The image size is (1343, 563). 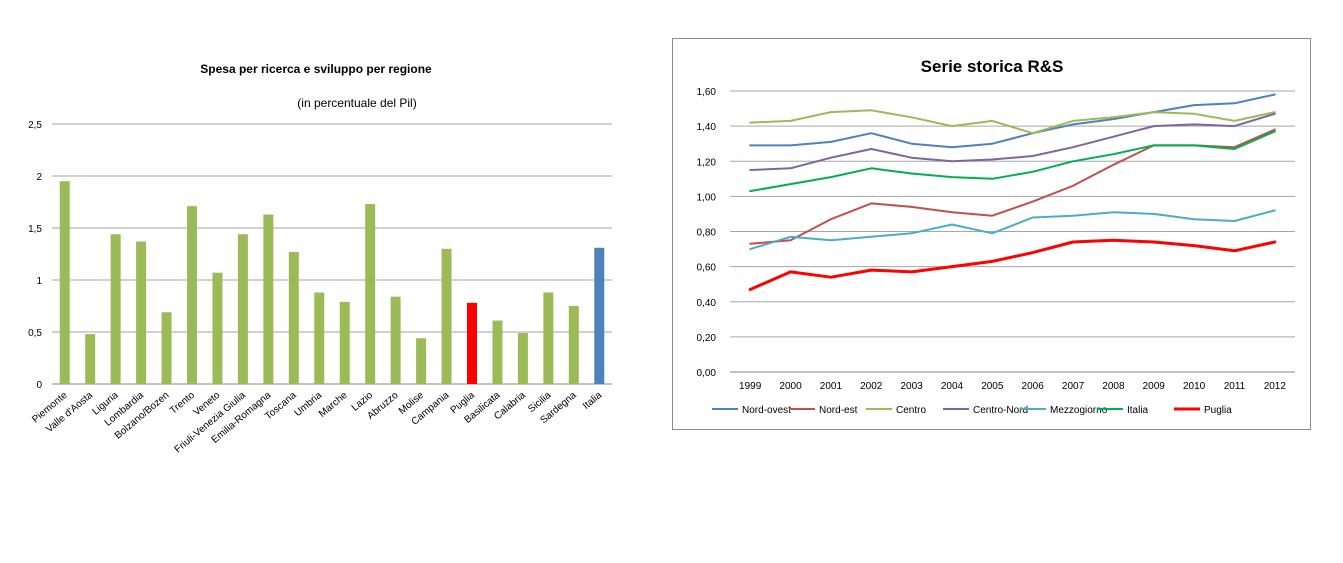 I want to click on line-y-tick-label: 0,20, so click(x=707, y=338).